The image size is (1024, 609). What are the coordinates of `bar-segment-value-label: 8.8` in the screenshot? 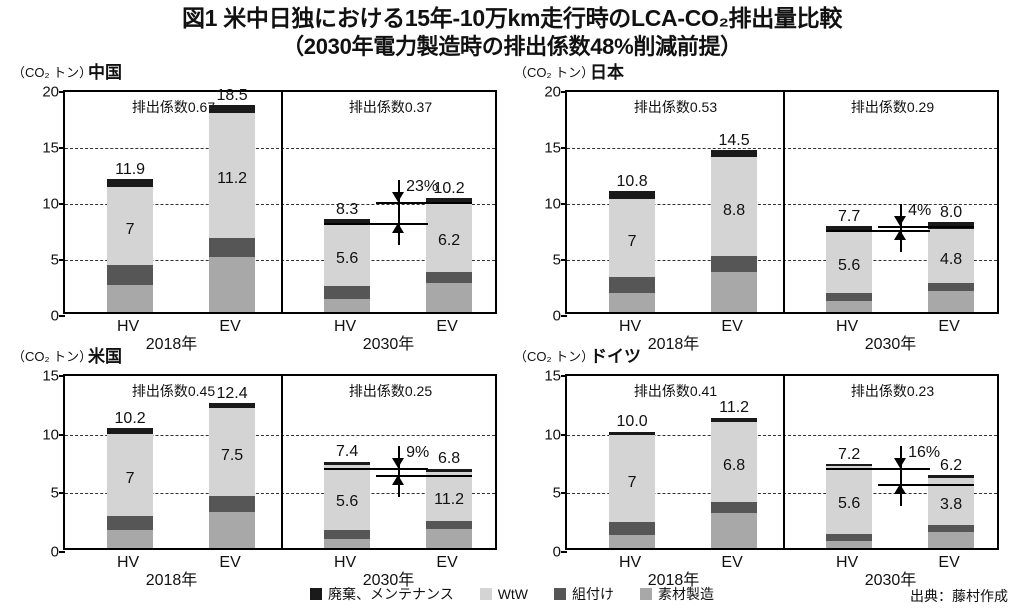 It's located at (734, 210).